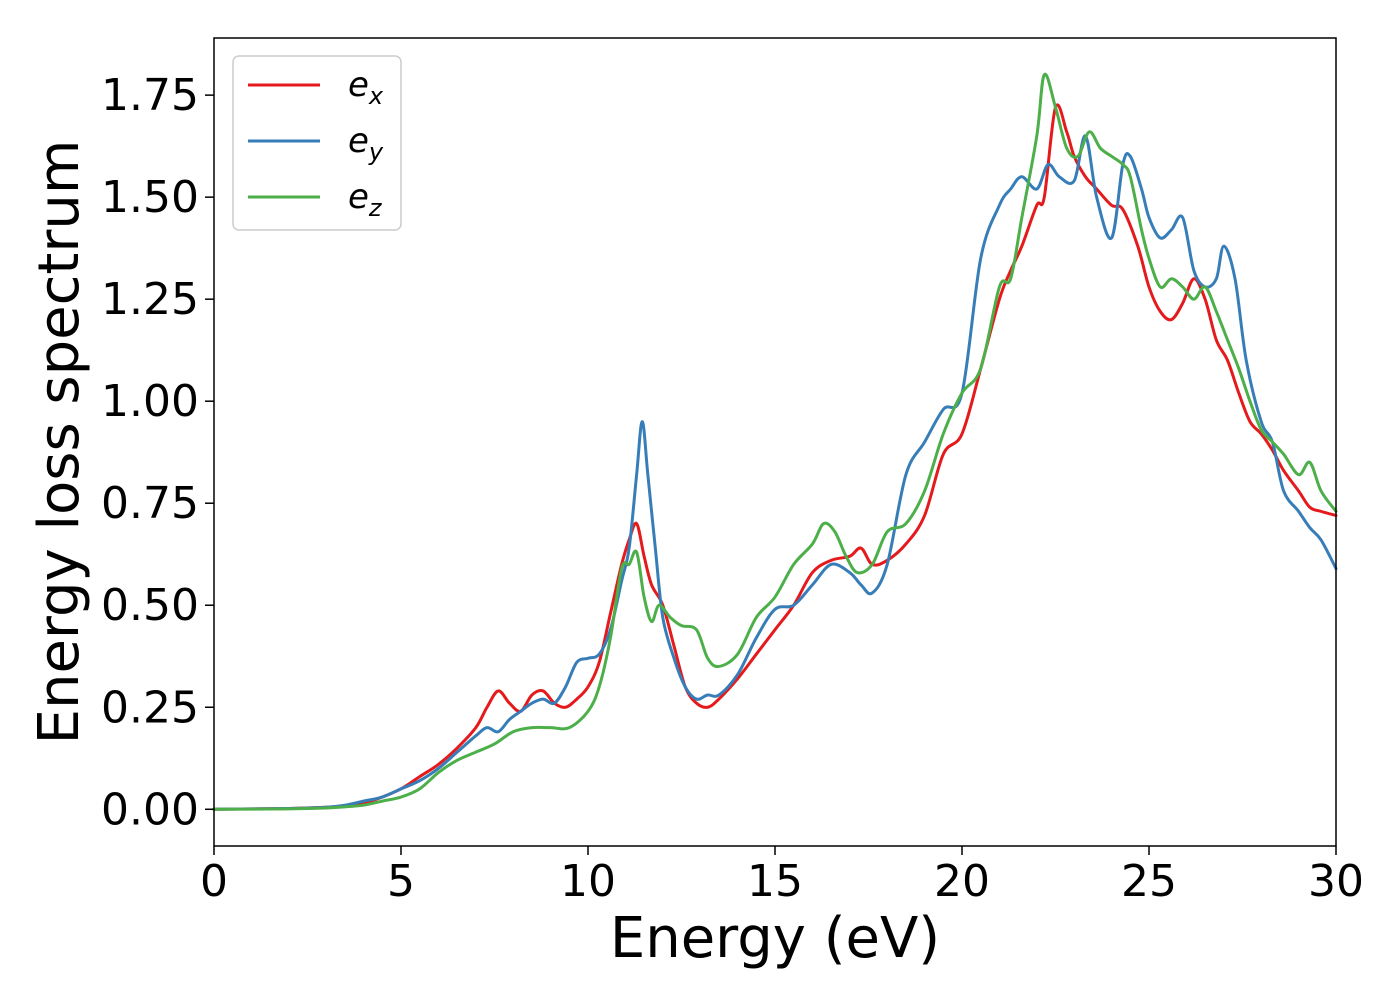  What do you see at coordinates (962, 881) in the screenshot?
I see `x-tick-label: 20` at bounding box center [962, 881].